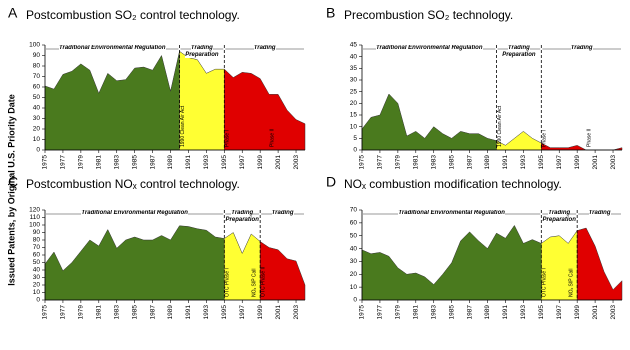 The image size is (630, 350). What do you see at coordinates (428, 15) in the screenshot?
I see `panel-title: Precombustion SO₂ technology.` at bounding box center [428, 15].